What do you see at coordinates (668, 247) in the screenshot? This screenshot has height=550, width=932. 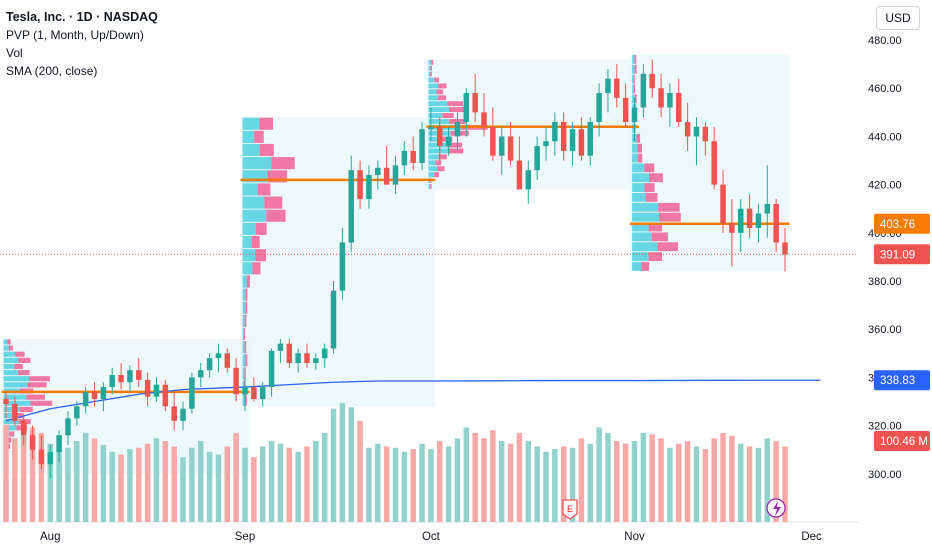 I see `volume-profile-down-bar` at bounding box center [668, 247].